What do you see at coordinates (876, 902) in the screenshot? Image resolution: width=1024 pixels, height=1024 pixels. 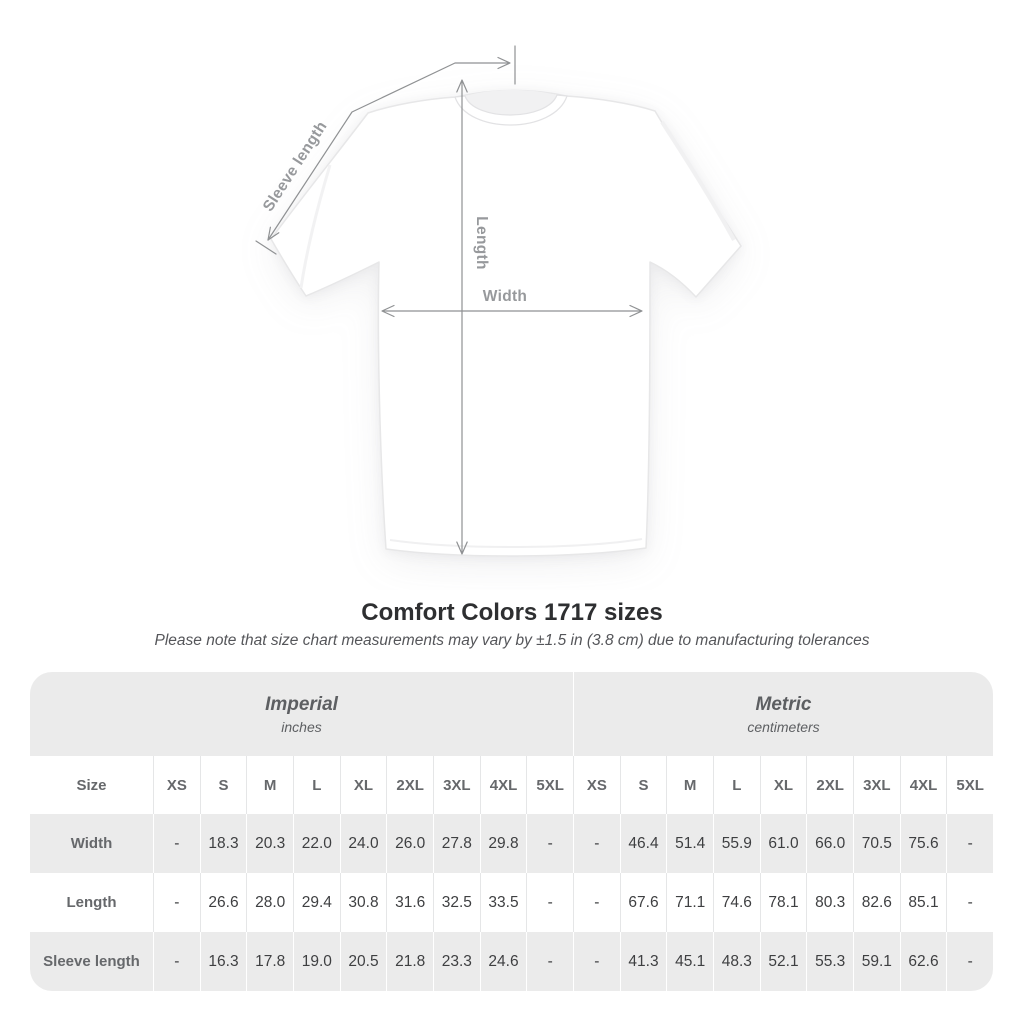 I see `value-cell: 82.6` at bounding box center [876, 902].